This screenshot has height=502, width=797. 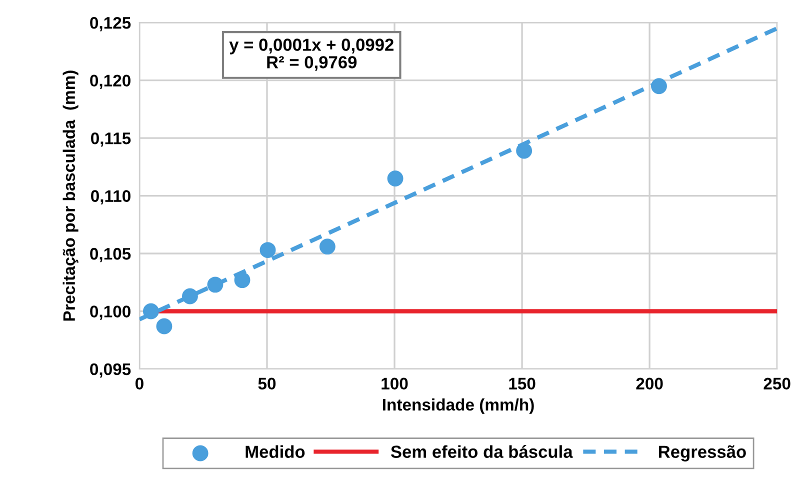 What do you see at coordinates (702, 453) in the screenshot?
I see `legend-label: Regressão` at bounding box center [702, 453].